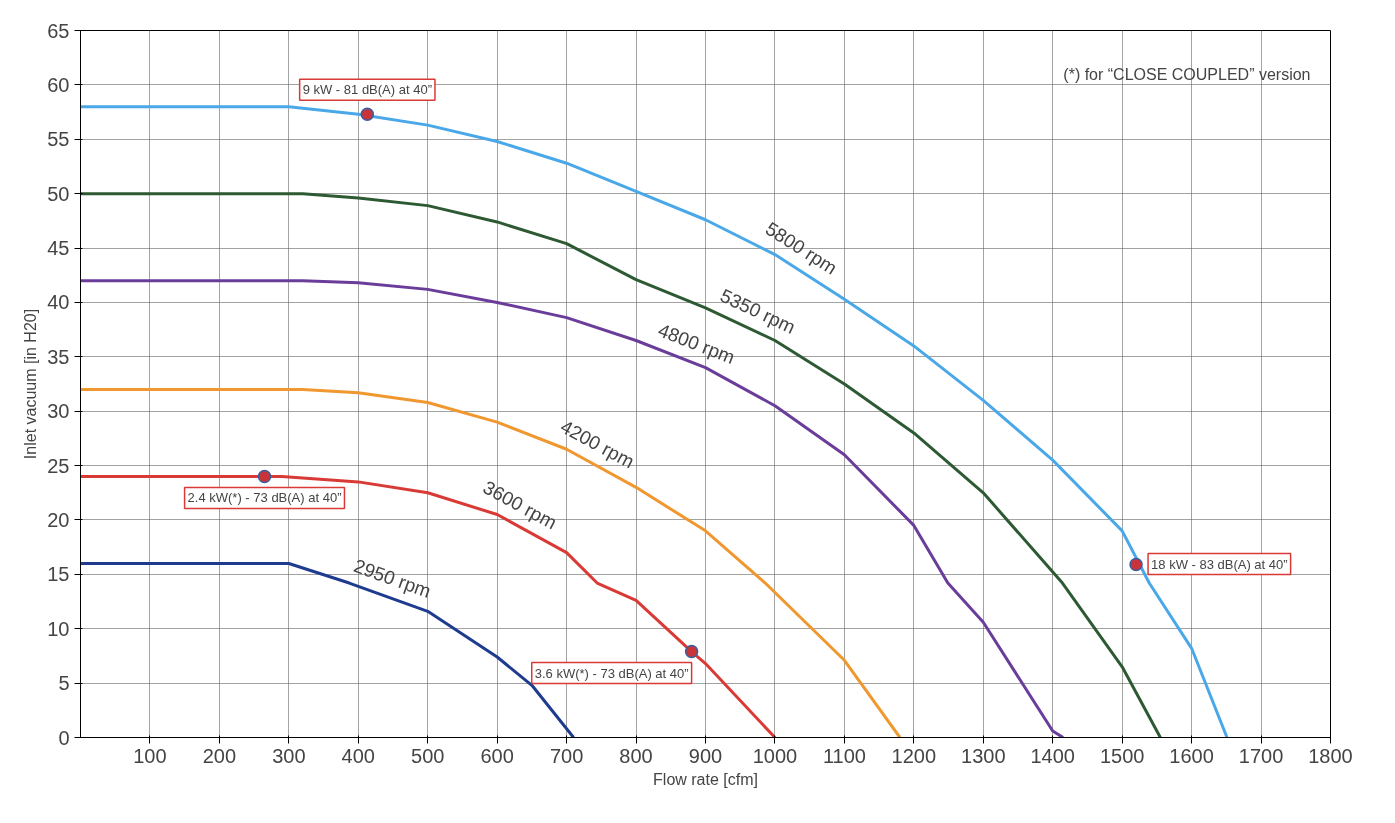 The height and width of the screenshot is (823, 1395). Describe the element at coordinates (1219, 564) in the screenshot. I see `annotation: 18 kW - 83 dB(A) at 40”` at that location.